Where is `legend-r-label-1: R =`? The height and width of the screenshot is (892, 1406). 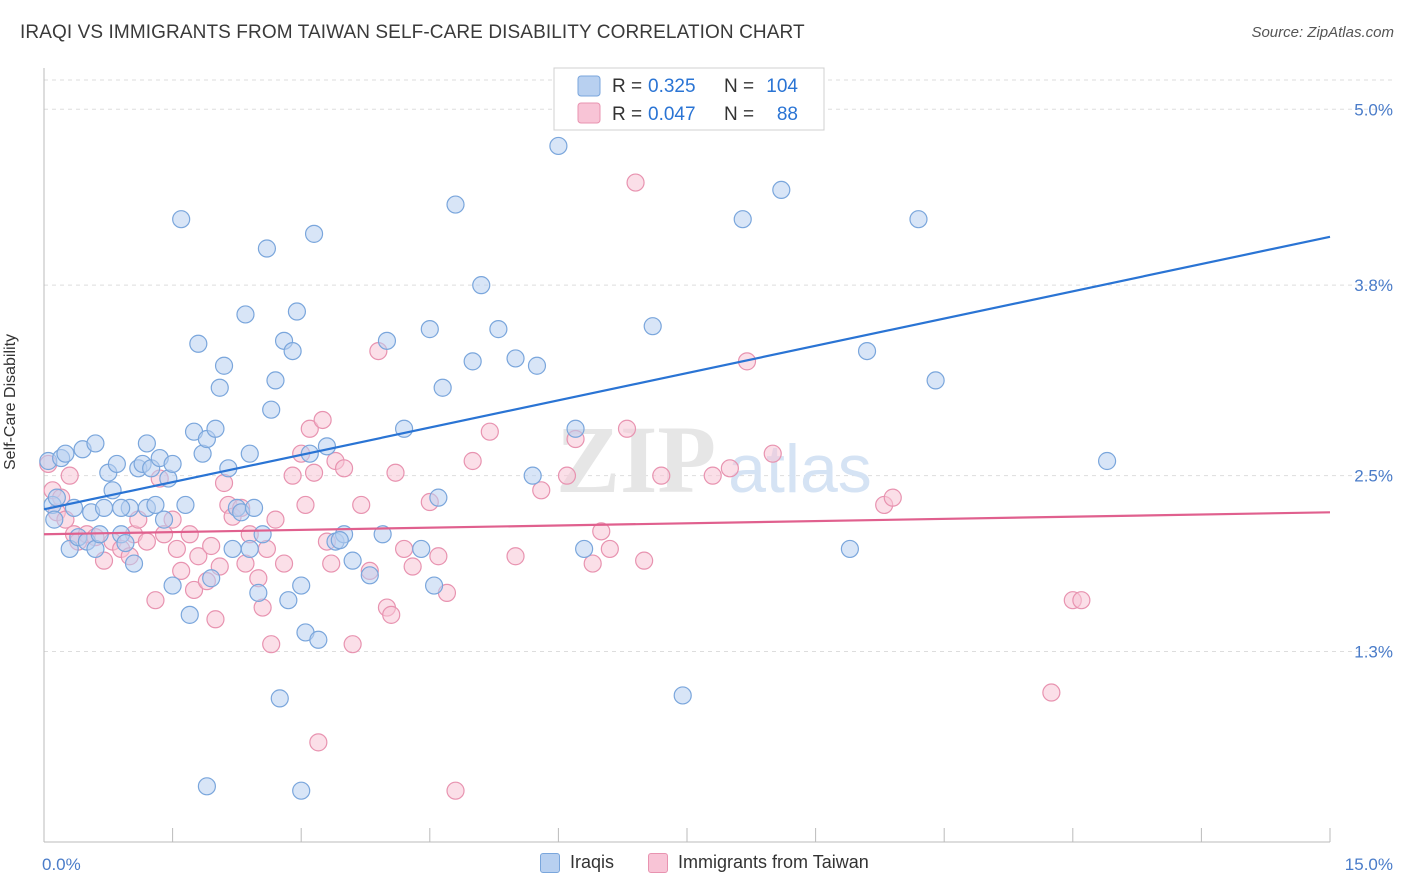
legend-r-label-1: R = is located at coordinates (627, 86).